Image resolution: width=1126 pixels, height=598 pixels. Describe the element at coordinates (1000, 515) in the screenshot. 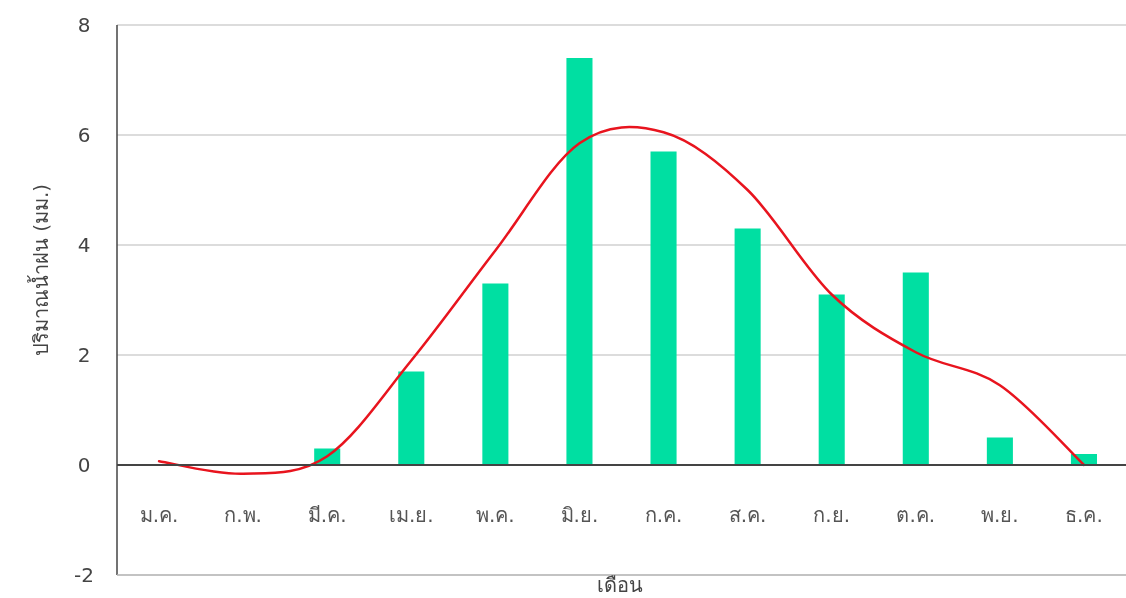

I see `x-tick-label: พ.ย.` at that location.